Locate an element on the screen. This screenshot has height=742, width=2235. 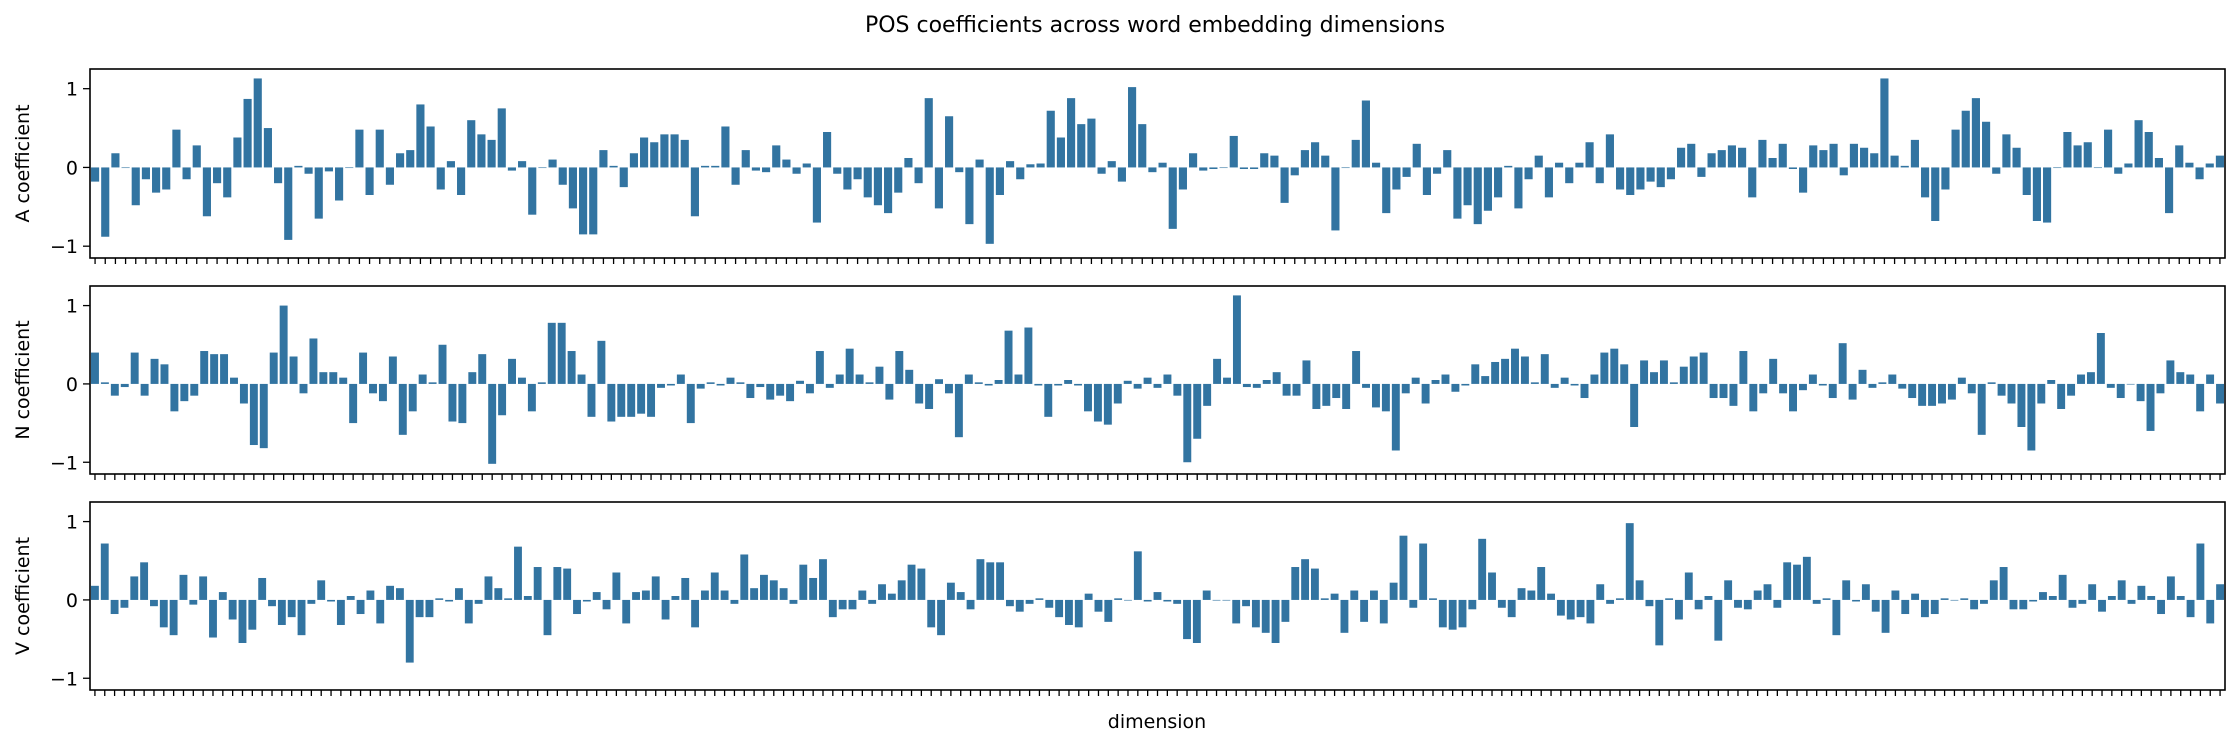
ytick-label: 0 is located at coordinates (72, 601).